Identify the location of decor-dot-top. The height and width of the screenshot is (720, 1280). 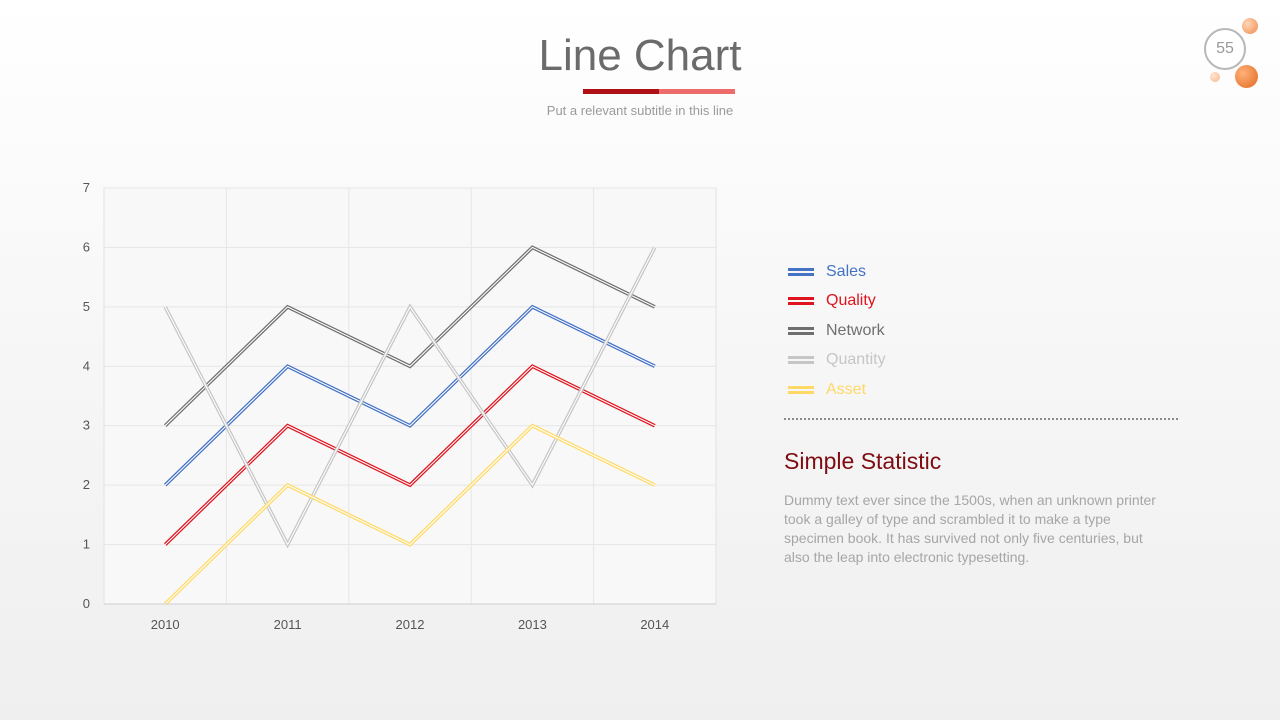
(1250, 26).